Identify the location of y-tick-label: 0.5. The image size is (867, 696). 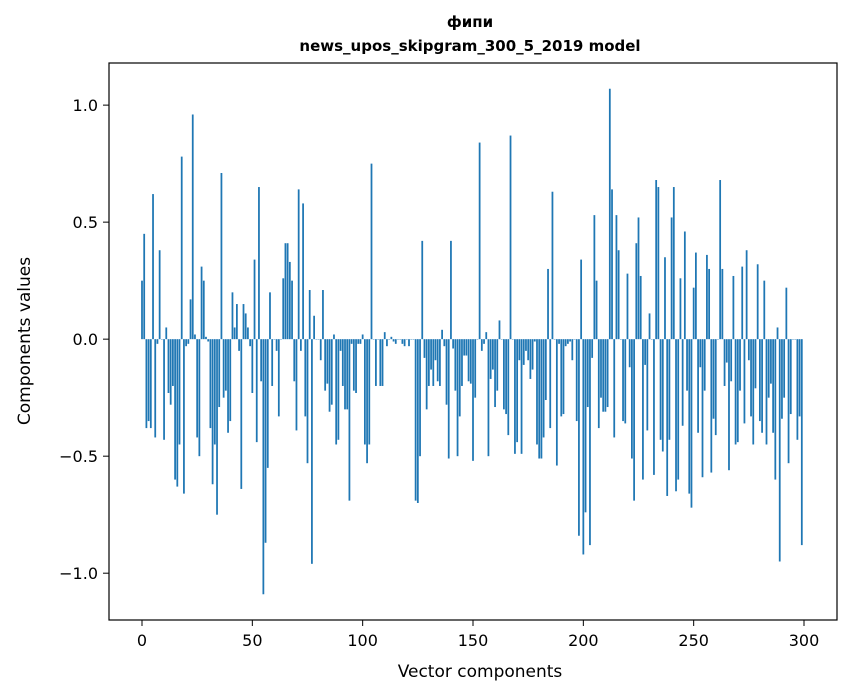
(85, 222).